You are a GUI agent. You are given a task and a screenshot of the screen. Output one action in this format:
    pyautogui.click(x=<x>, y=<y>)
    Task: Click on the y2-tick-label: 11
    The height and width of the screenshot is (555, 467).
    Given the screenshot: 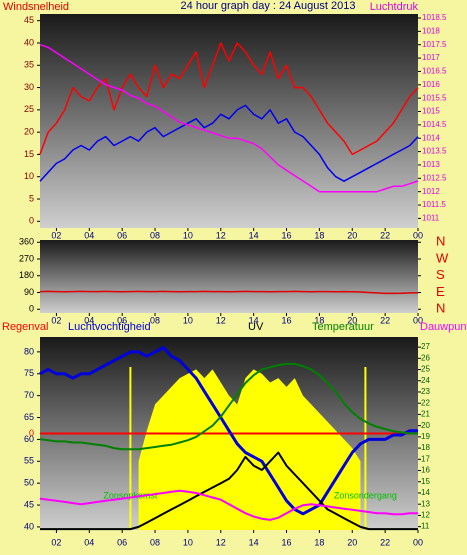 What is the action you would take?
    pyautogui.click(x=425, y=526)
    